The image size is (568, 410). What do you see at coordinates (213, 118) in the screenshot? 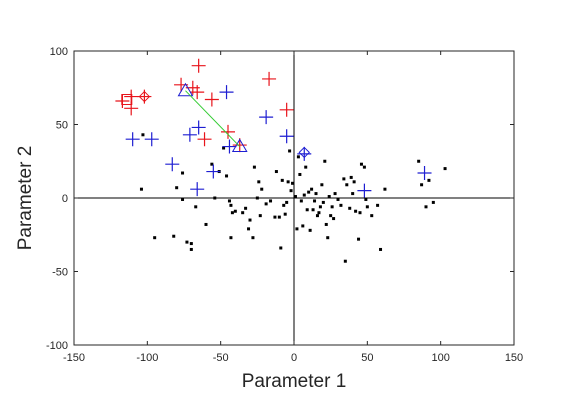
I see `connector-line` at bounding box center [213, 118].